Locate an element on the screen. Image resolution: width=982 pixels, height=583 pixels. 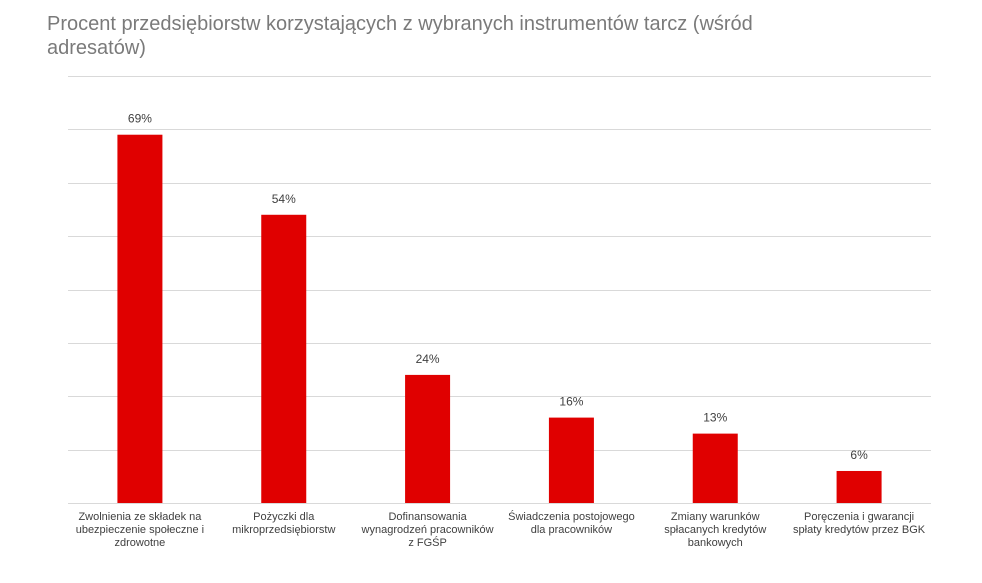
category-label-line: Zwolnienia ze składek na is located at coordinates (140, 517).